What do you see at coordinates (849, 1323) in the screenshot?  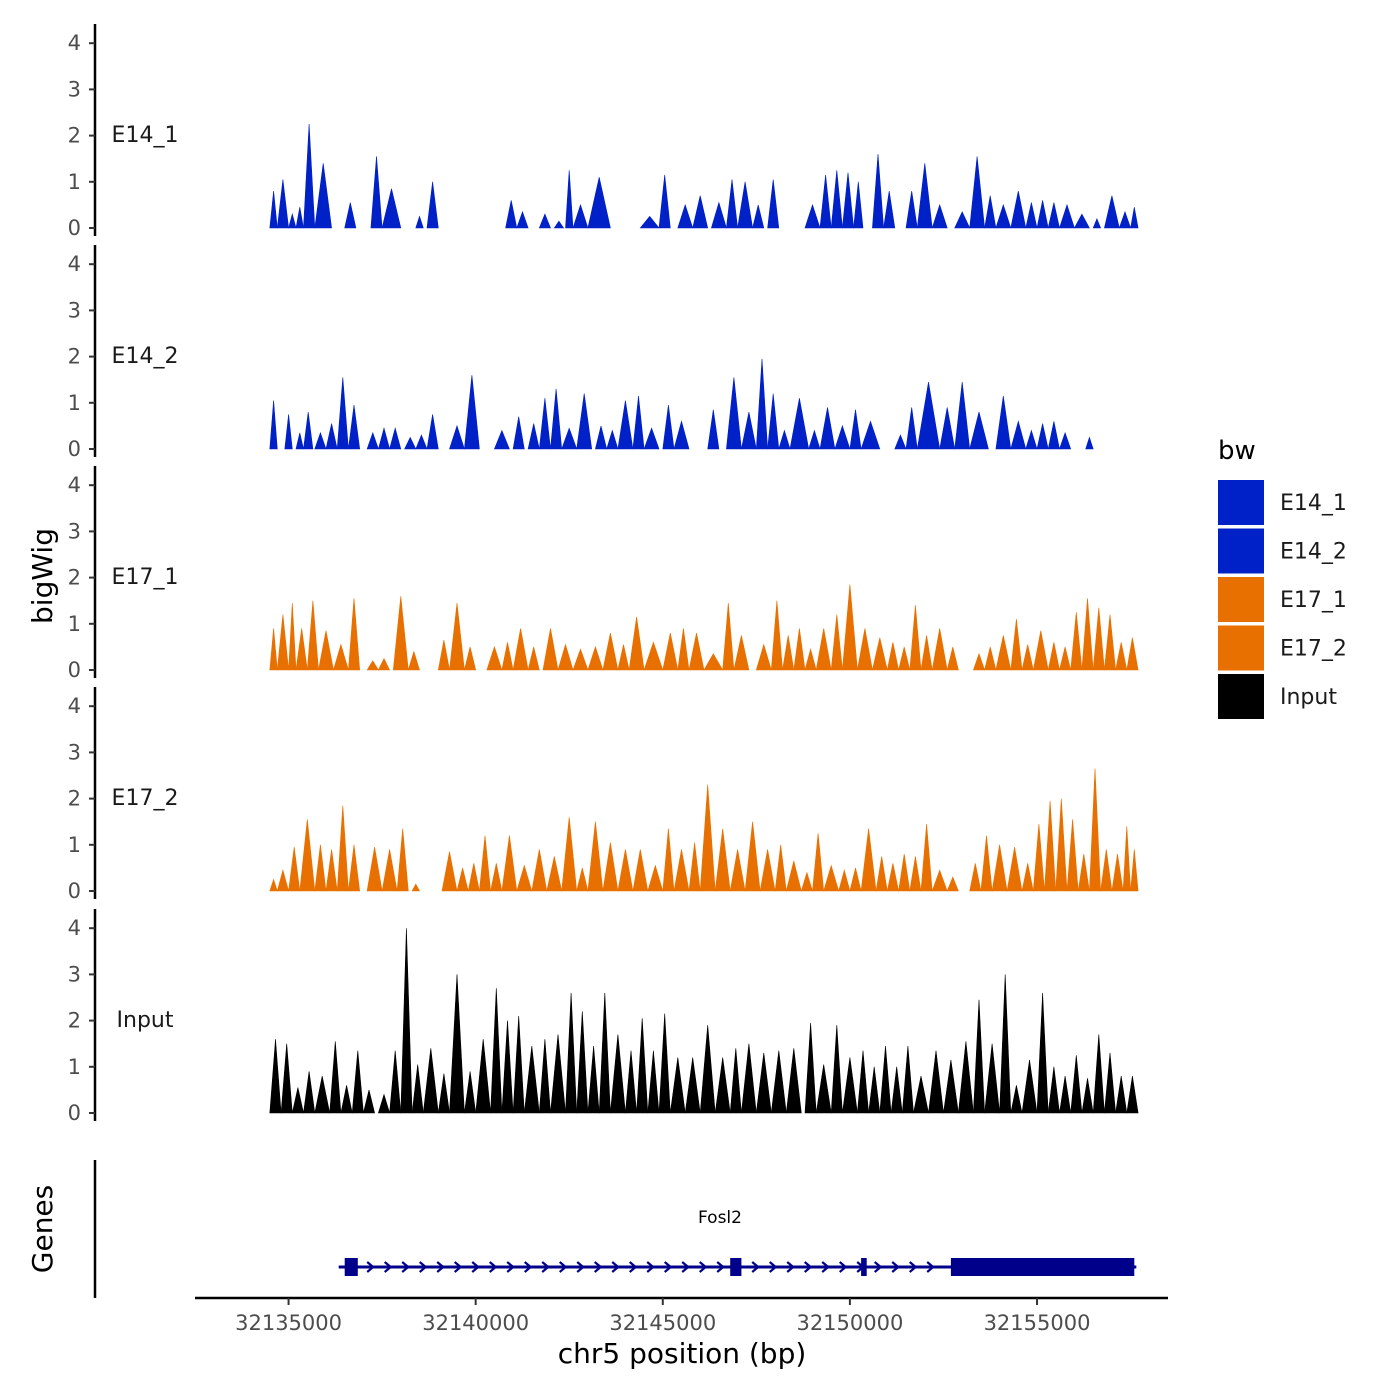 I see `x-tick-label: 32150000` at bounding box center [849, 1323].